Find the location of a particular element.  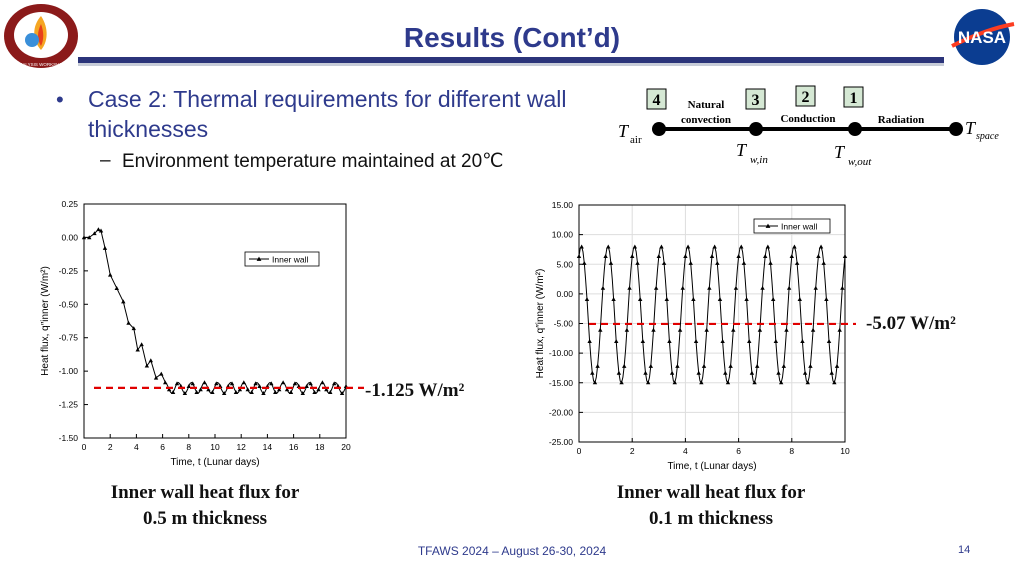

legend-marker is located at coordinates (768, 225).